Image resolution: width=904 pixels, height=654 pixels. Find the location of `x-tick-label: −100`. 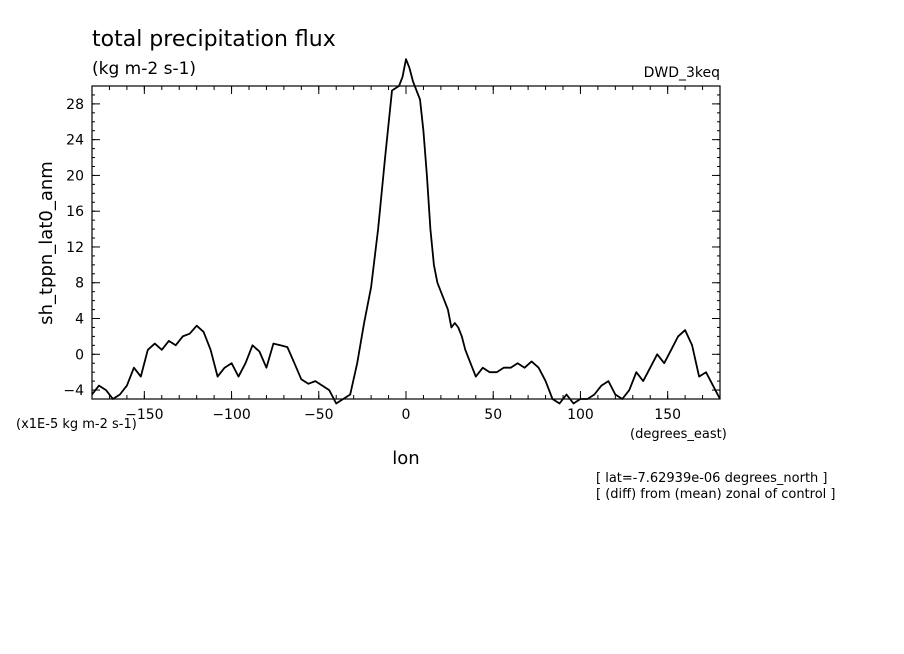

x-tick-label: −100 is located at coordinates (231, 415).